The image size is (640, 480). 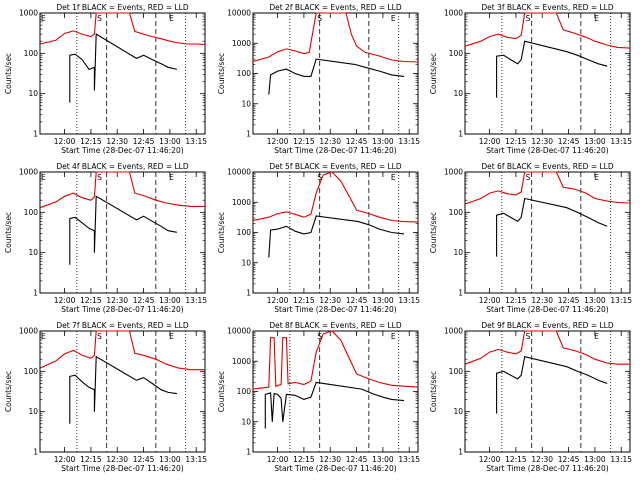 I want to click on panel-title: Det 8f BLACK = Events, RED = LLD, so click(x=335, y=325).